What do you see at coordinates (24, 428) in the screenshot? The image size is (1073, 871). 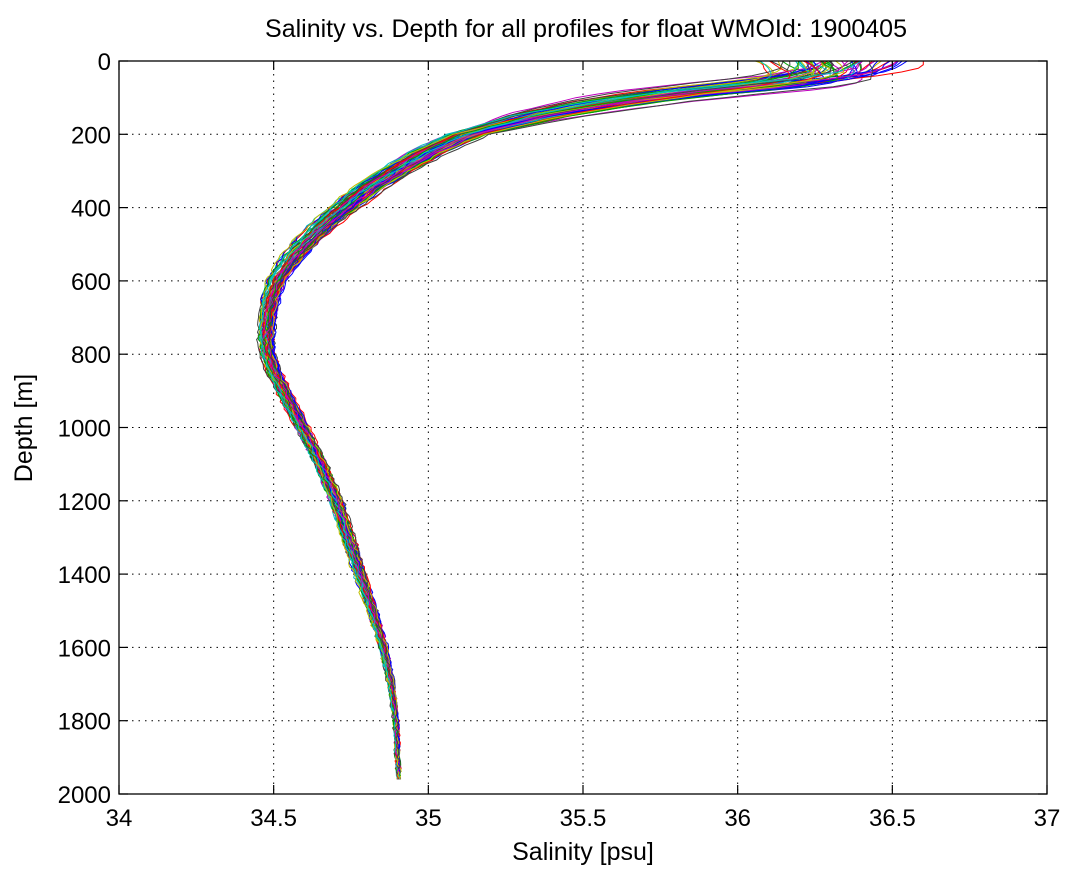 I see `y-axis-label: Depth [m]` at bounding box center [24, 428].